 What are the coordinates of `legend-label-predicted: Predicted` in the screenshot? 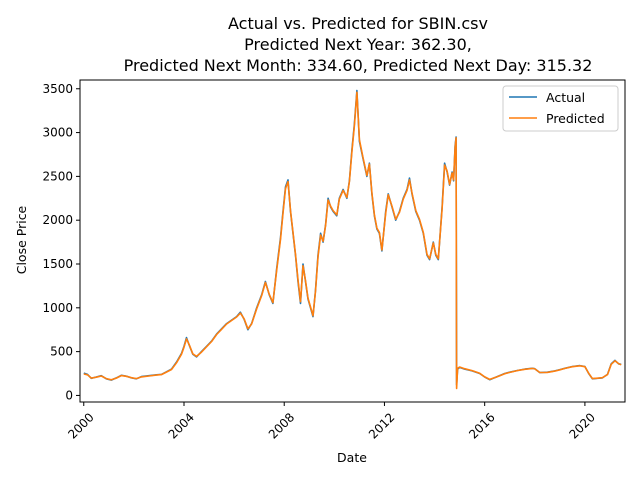 It's located at (575, 118).